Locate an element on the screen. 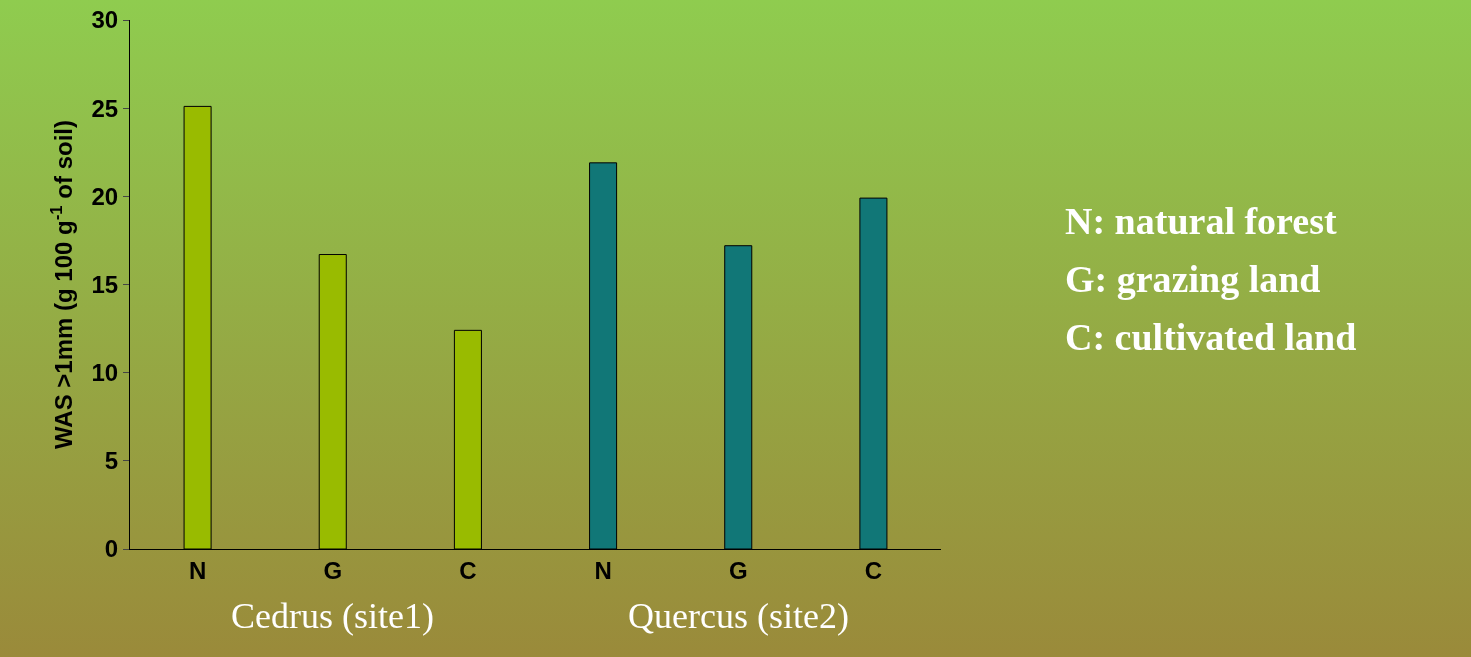  y-tick-label: 5 is located at coordinates (111, 461).